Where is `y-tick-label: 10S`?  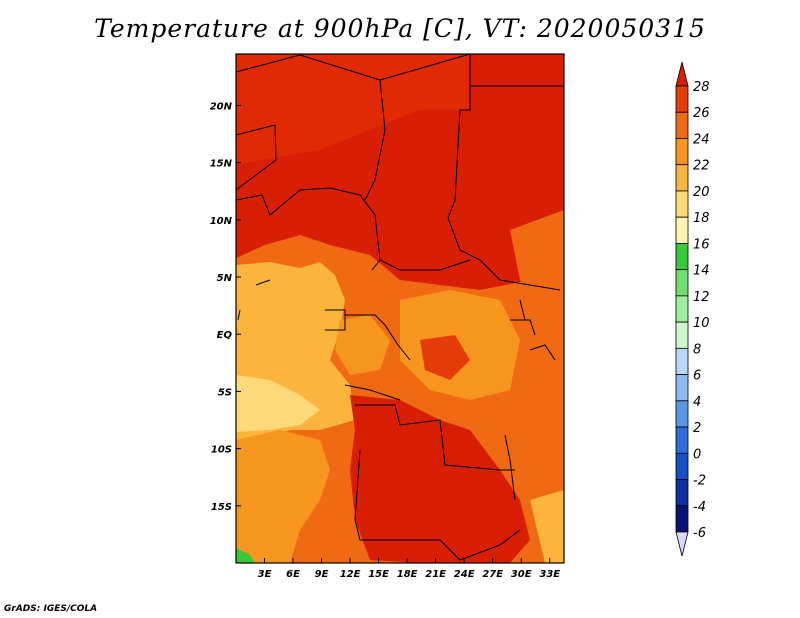 y-tick-label: 10S is located at coordinates (221, 450).